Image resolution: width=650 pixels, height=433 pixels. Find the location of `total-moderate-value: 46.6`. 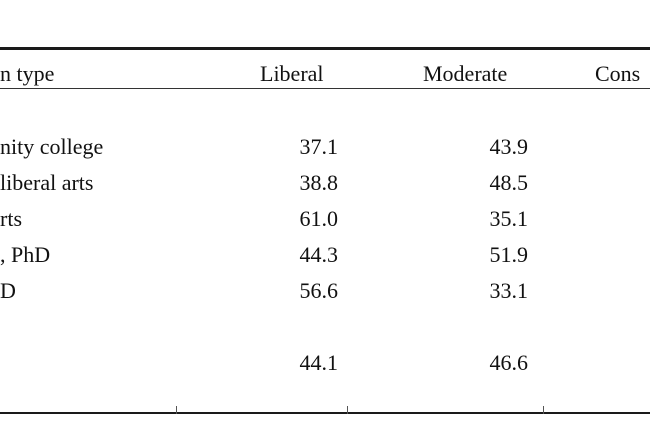

total-moderate-value: 46.6 is located at coordinates (509, 362).